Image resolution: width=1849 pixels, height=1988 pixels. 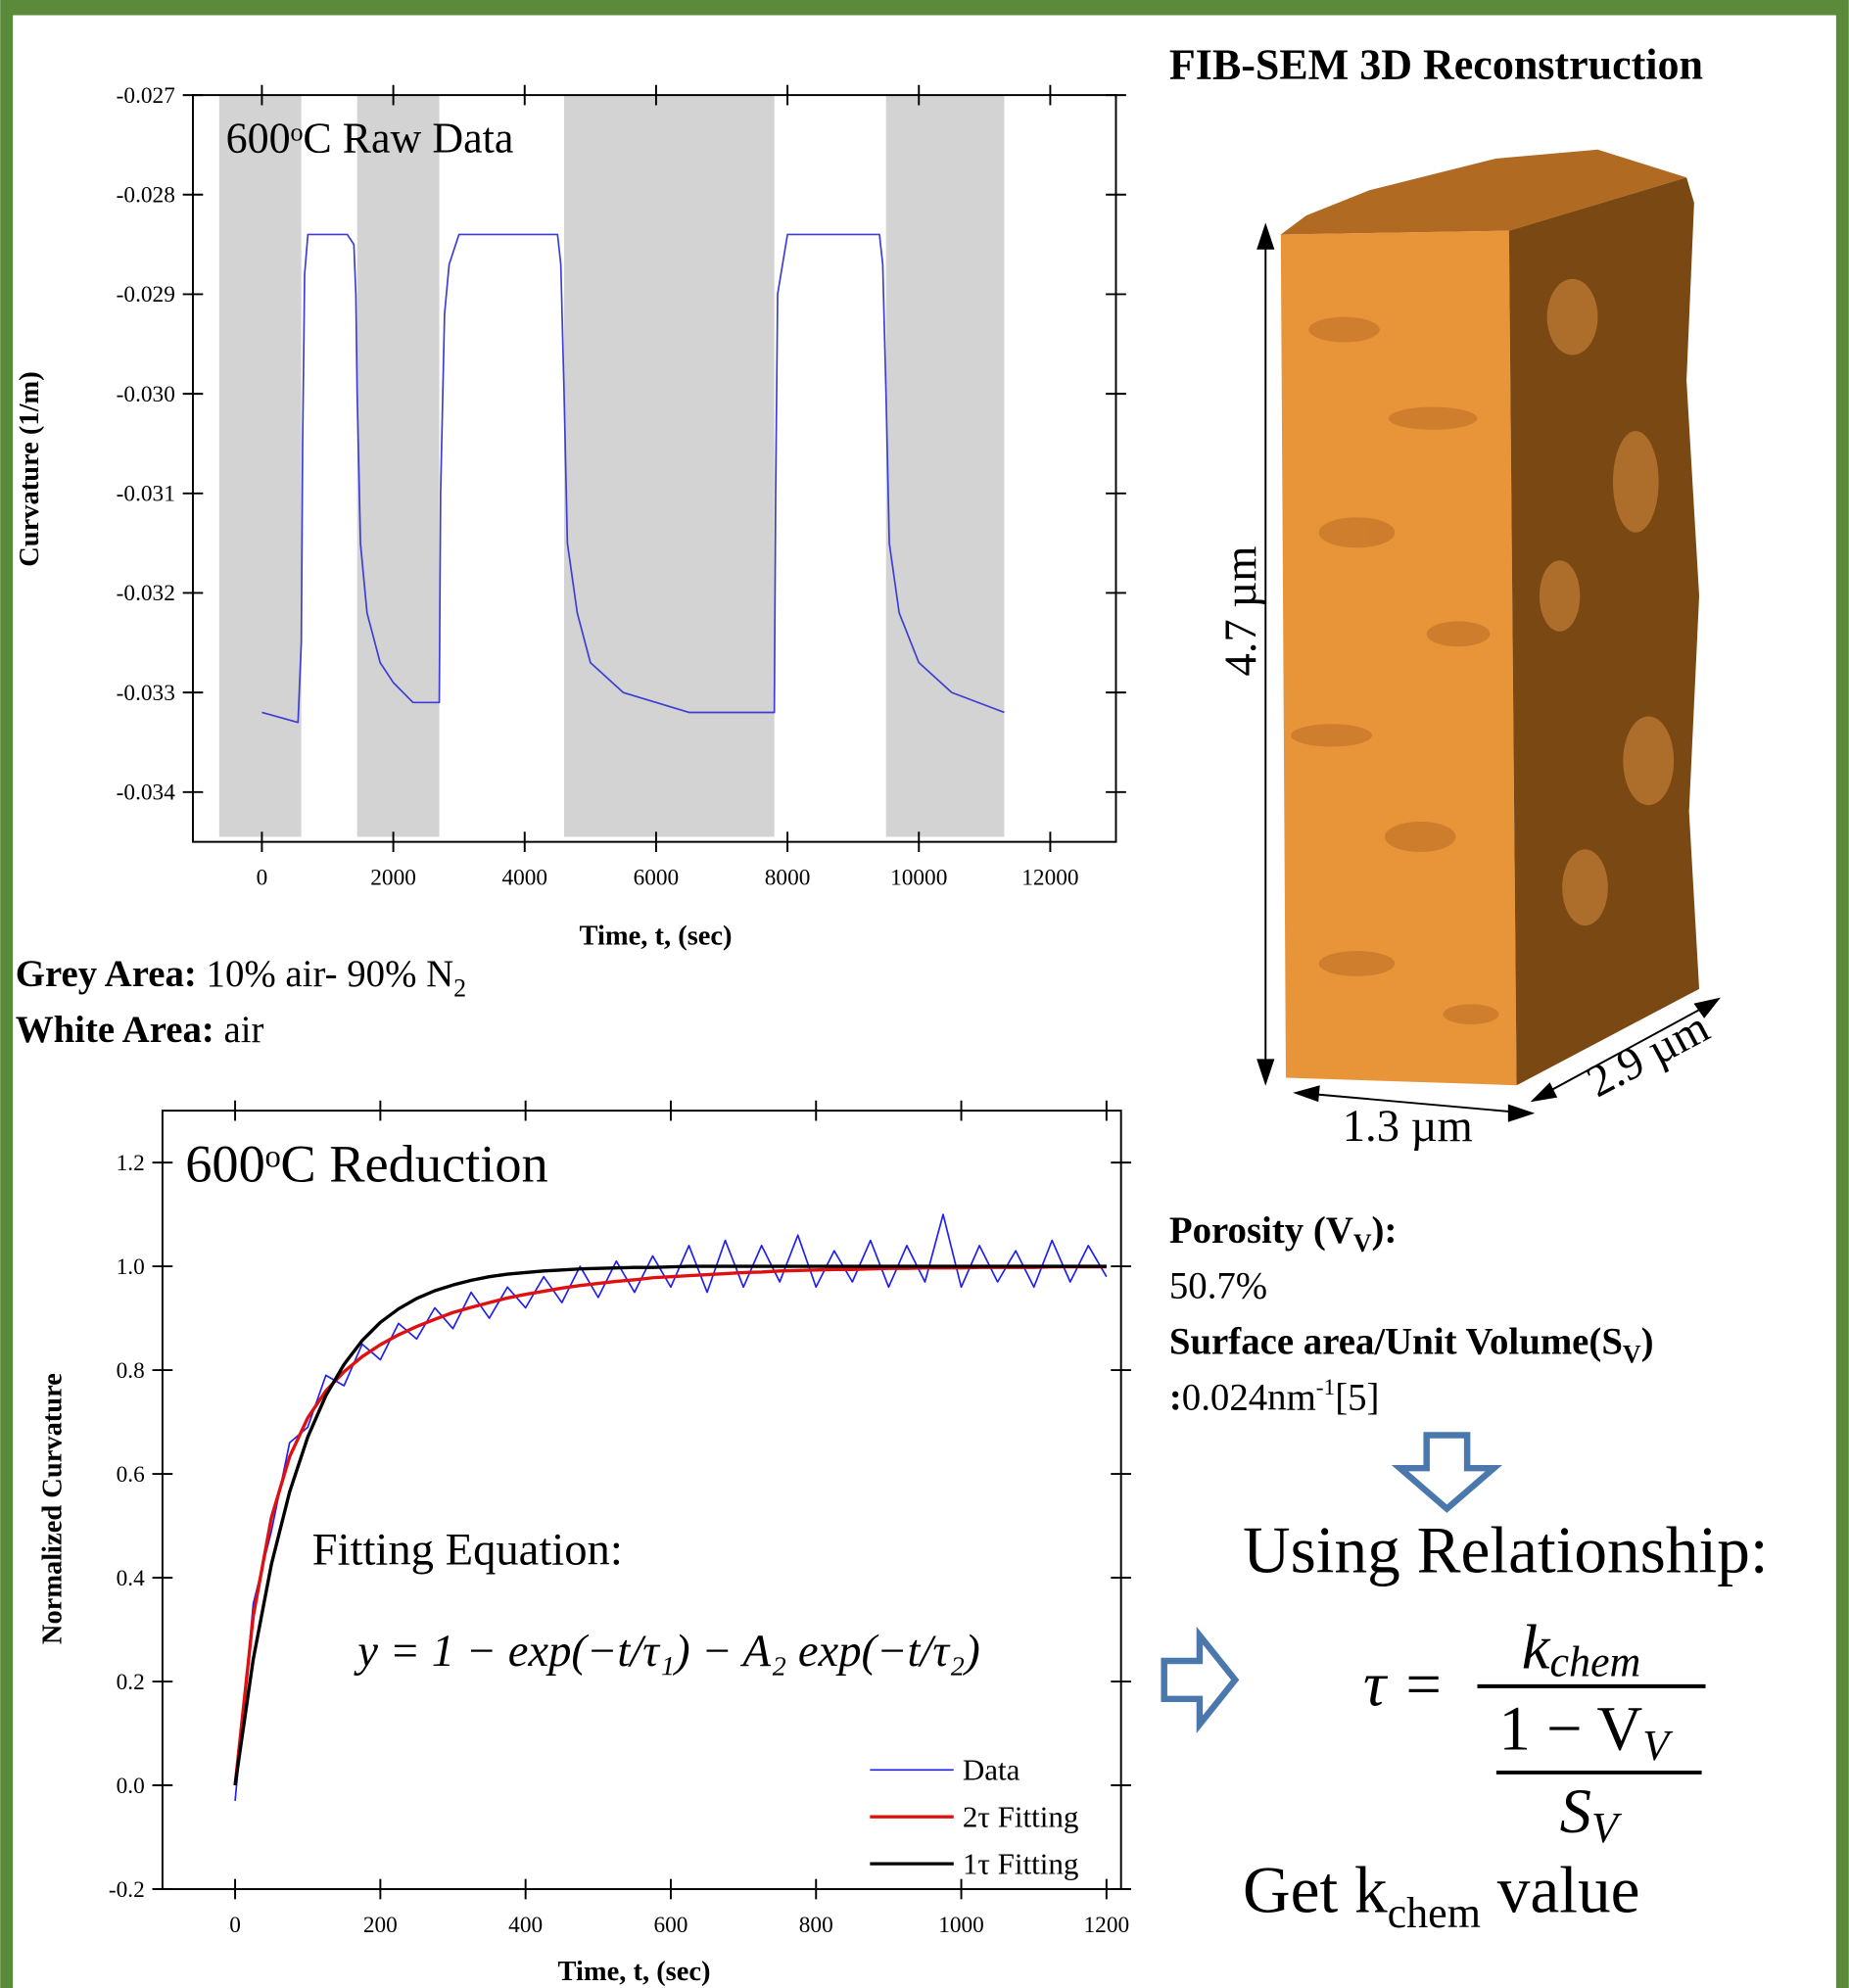 I want to click on legend-label: 2τ Fitting, so click(x=1021, y=1817).